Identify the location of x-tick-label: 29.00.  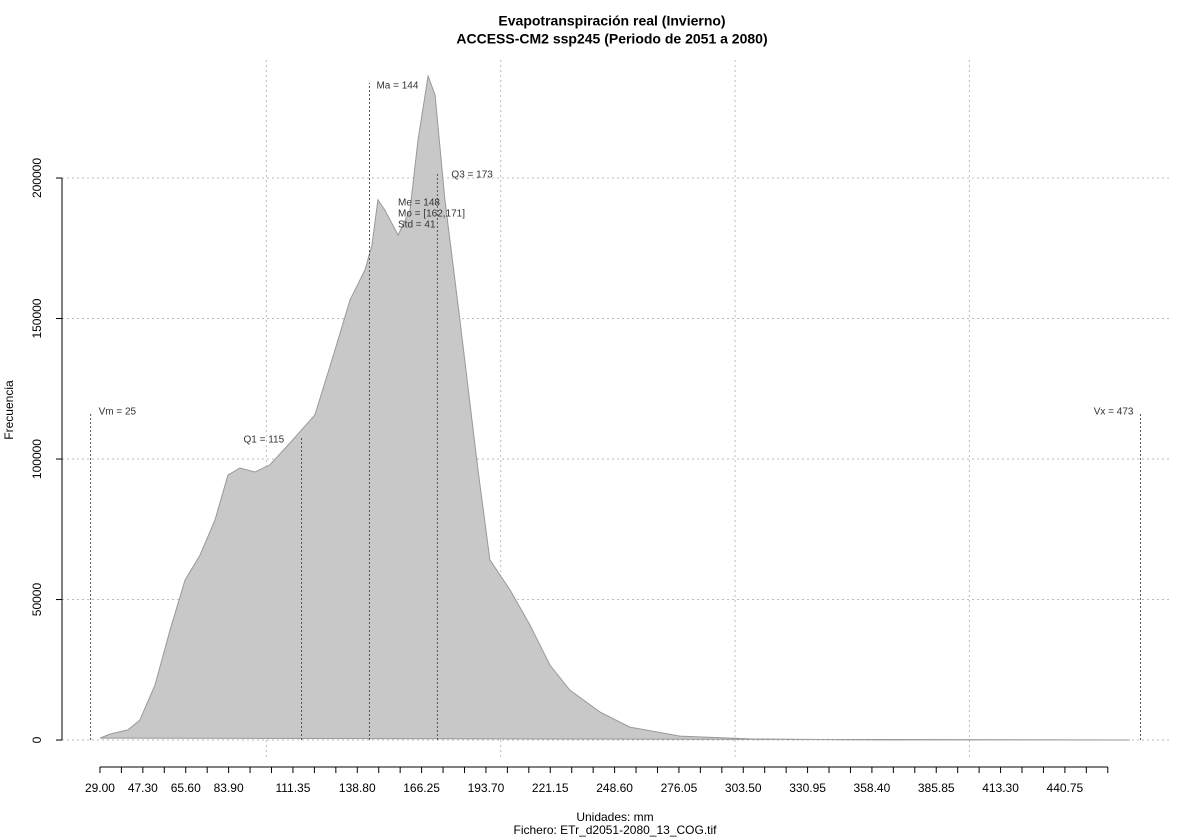
(100, 788).